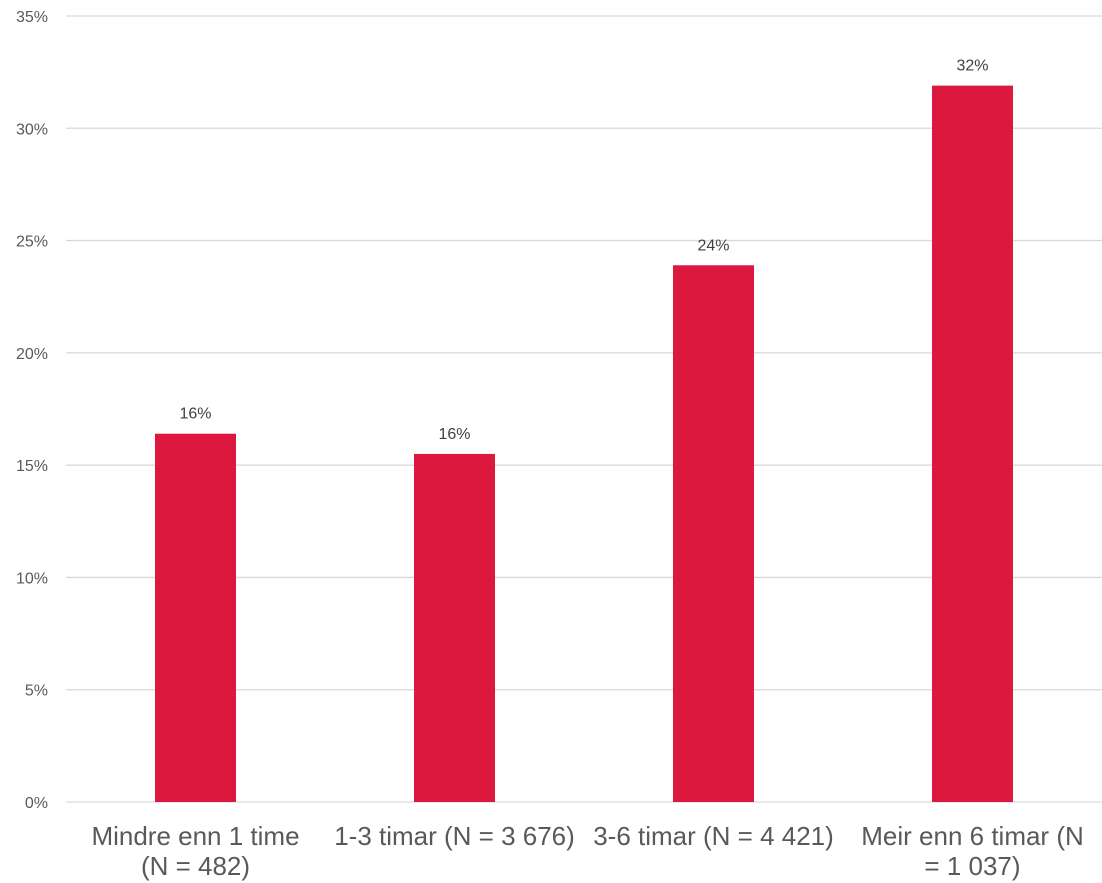  Describe the element at coordinates (972, 851) in the screenshot. I see `x-tick-label: Meir enn 6 timar (N = 1 037)` at that location.